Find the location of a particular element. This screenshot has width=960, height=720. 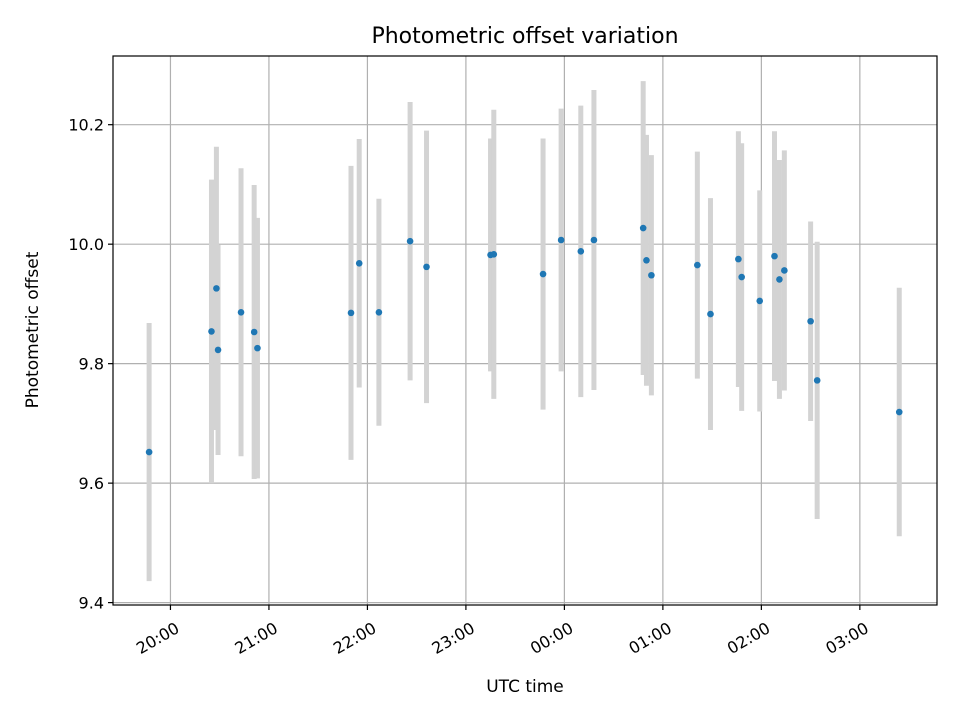

y-axis-label: Photometric offset is located at coordinates (33, 329).